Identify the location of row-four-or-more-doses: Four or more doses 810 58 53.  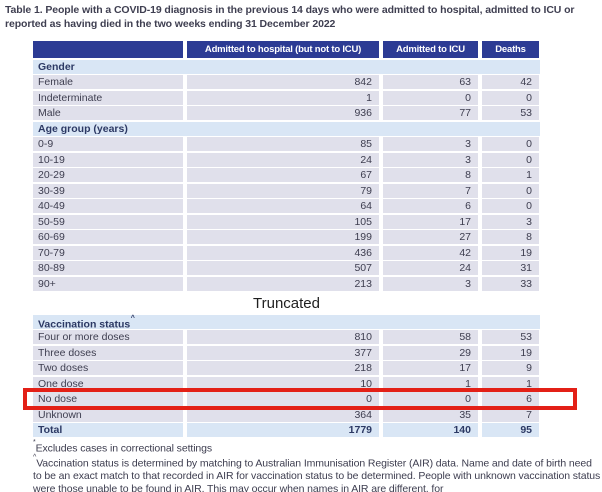
(286, 337).